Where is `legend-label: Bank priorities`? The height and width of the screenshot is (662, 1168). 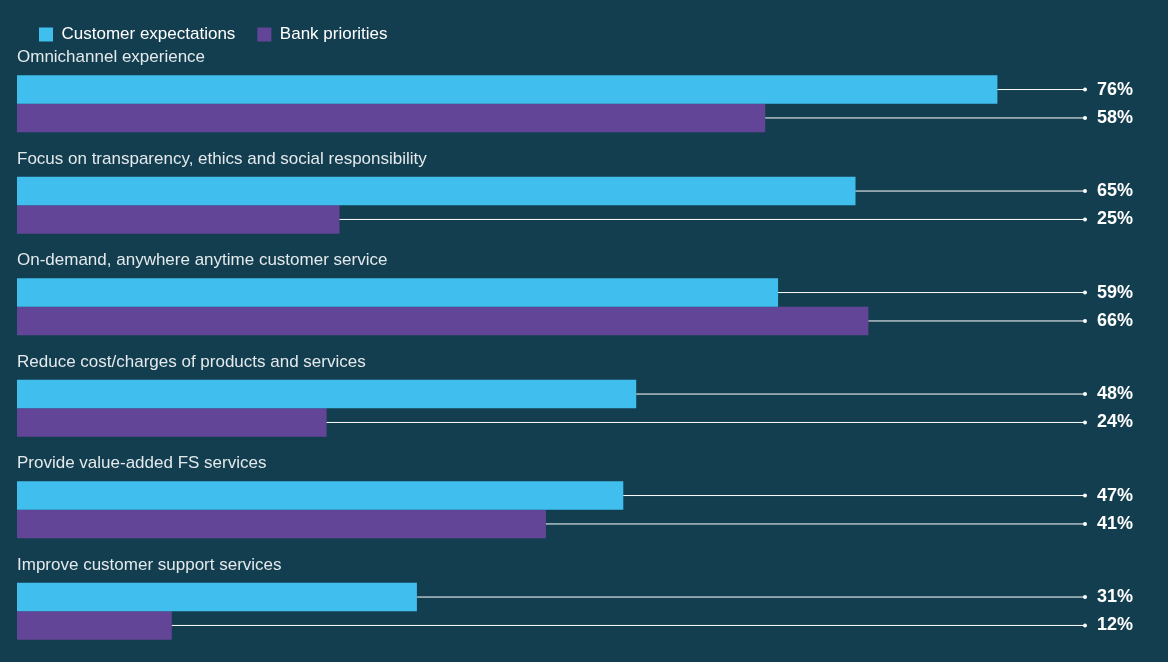
legend-label: Bank priorities is located at coordinates (333, 34).